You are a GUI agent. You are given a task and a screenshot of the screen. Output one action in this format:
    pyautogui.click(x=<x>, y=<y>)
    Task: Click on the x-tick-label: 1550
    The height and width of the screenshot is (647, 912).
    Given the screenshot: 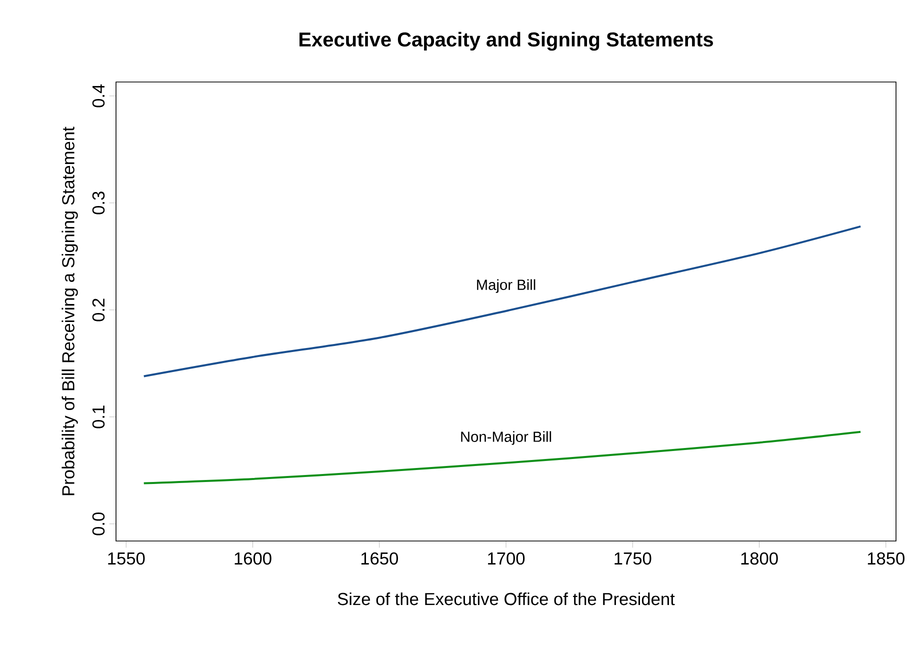 What is the action you would take?
    pyautogui.click(x=126, y=558)
    